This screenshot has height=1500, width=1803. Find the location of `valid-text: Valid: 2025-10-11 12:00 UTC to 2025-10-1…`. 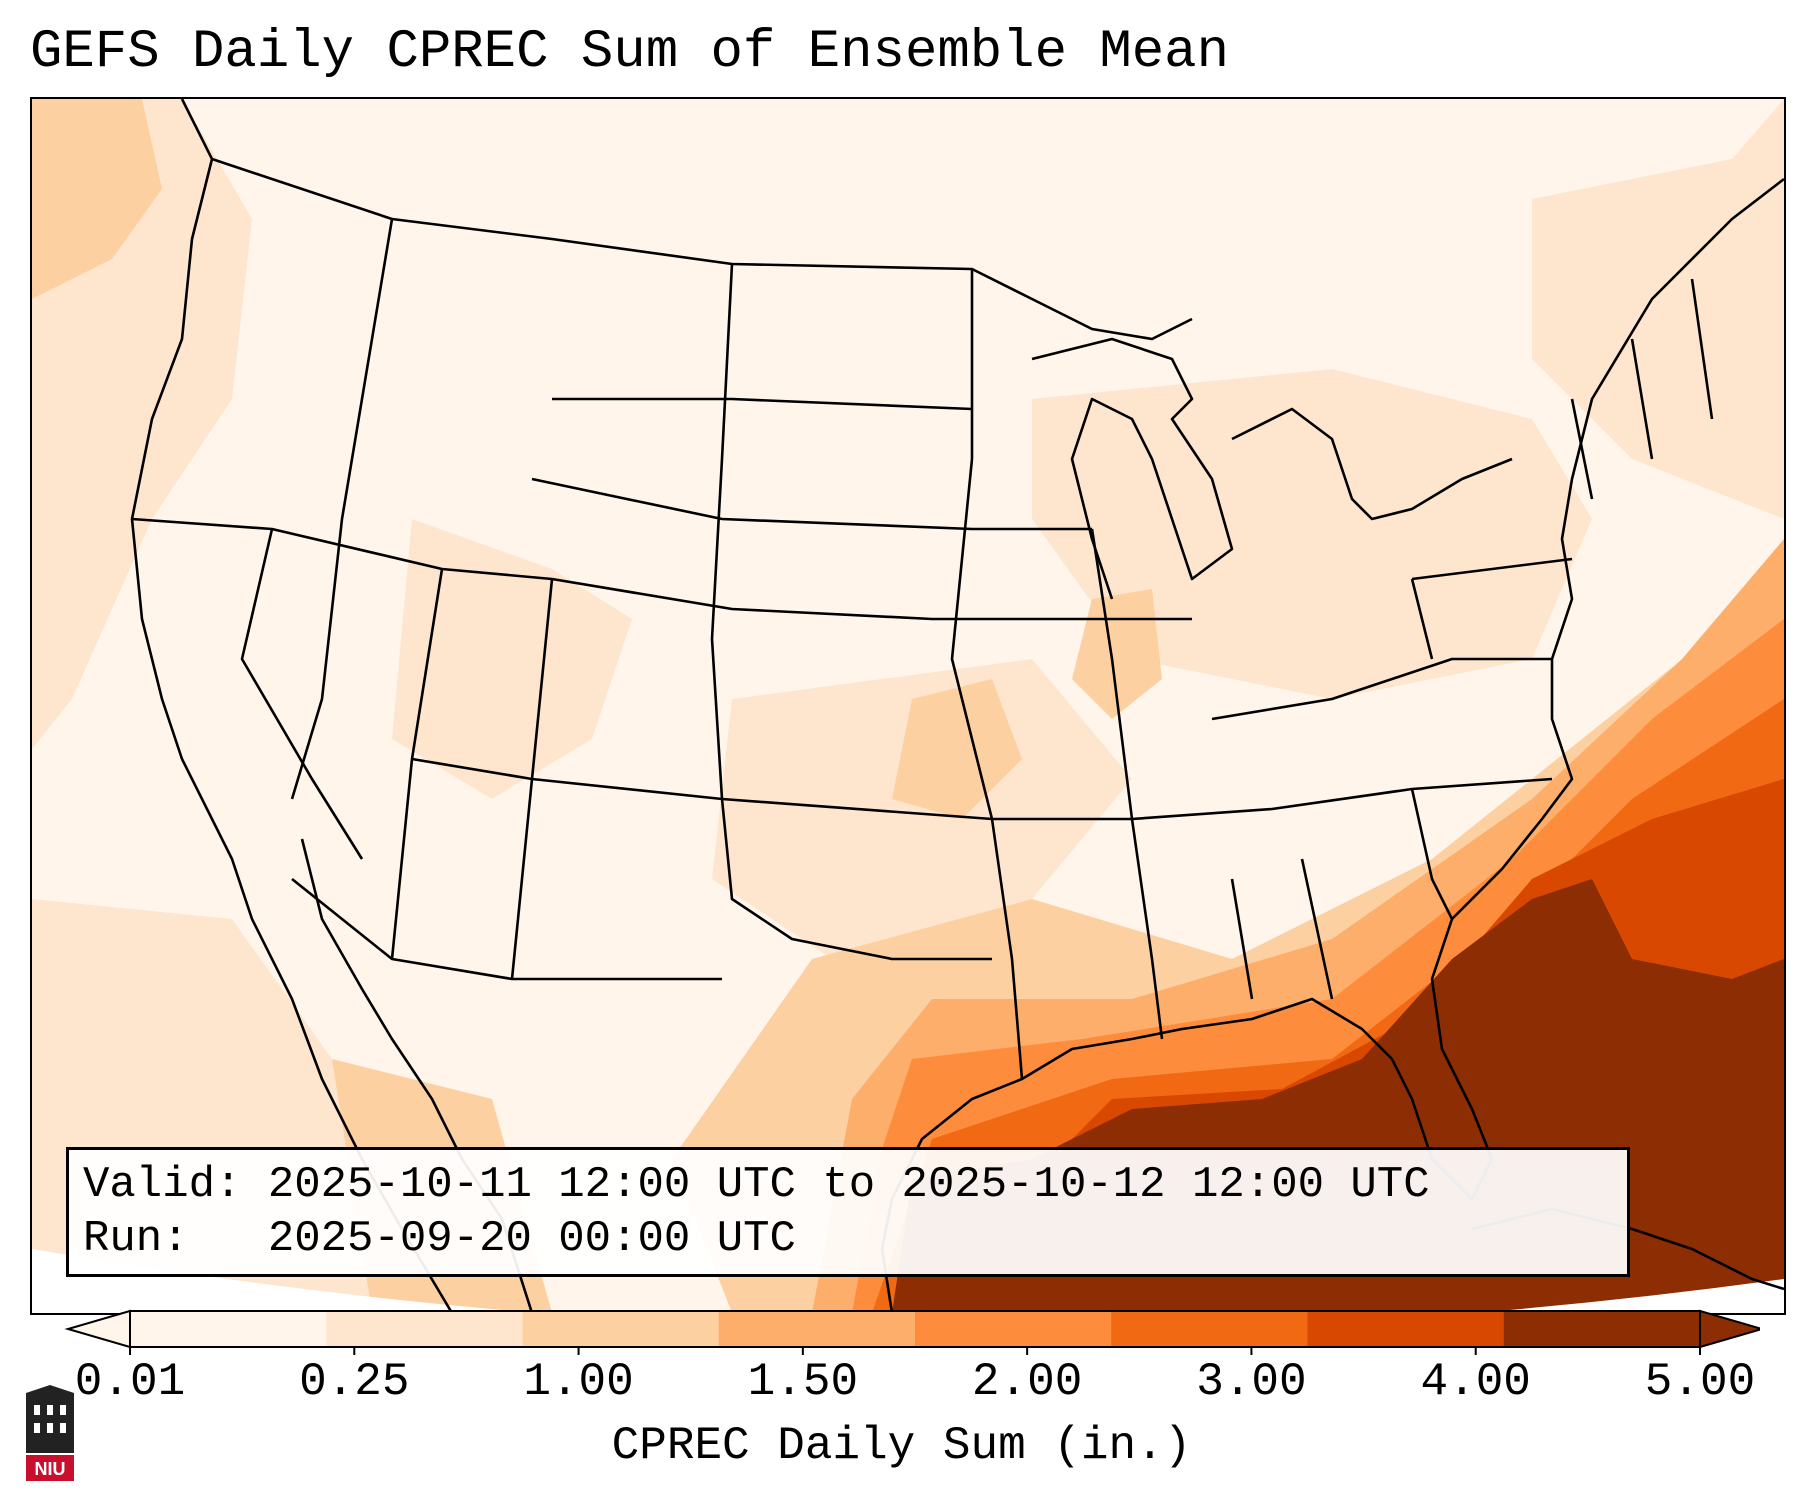

valid-text: Valid: 2025-10-11 12:00 UTC to 2025-10-1… is located at coordinates (756, 1185).